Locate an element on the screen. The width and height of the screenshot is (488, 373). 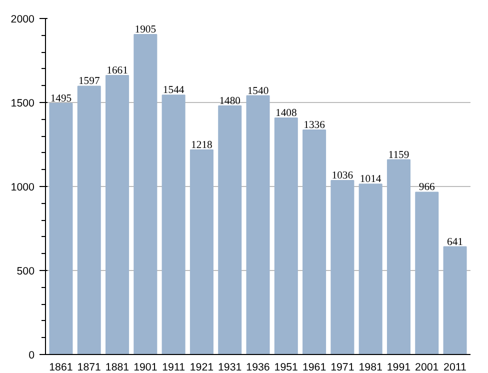
y-tick-label: 1500 is located at coordinates (22, 104).